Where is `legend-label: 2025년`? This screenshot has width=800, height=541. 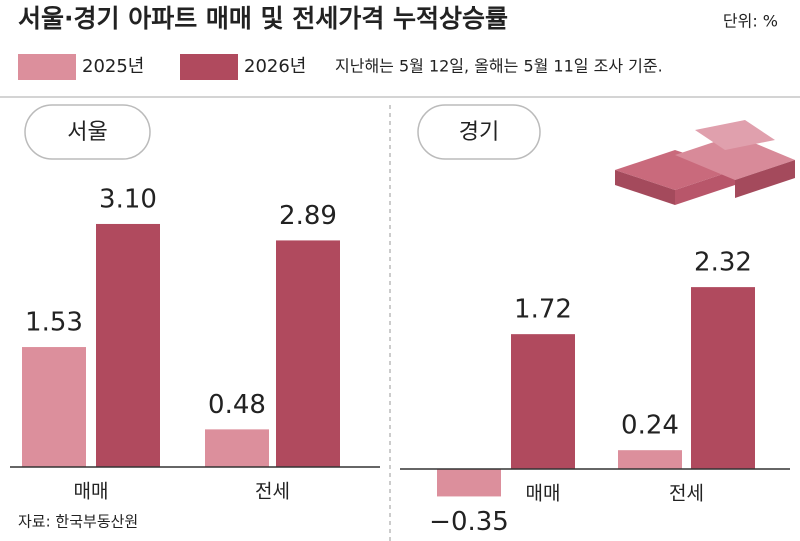
legend-label: 2025년 is located at coordinates (113, 66).